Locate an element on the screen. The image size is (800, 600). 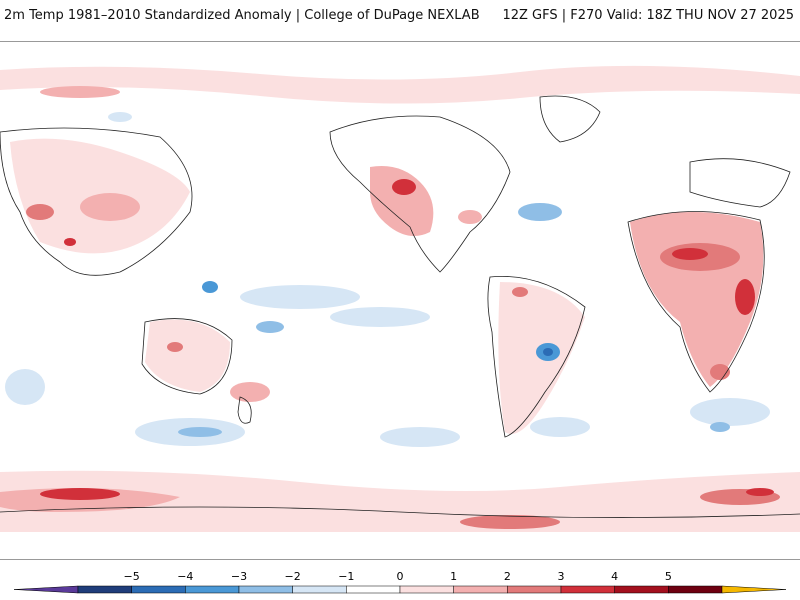
arctic-anomaly-band is located at coordinates (400, 84).